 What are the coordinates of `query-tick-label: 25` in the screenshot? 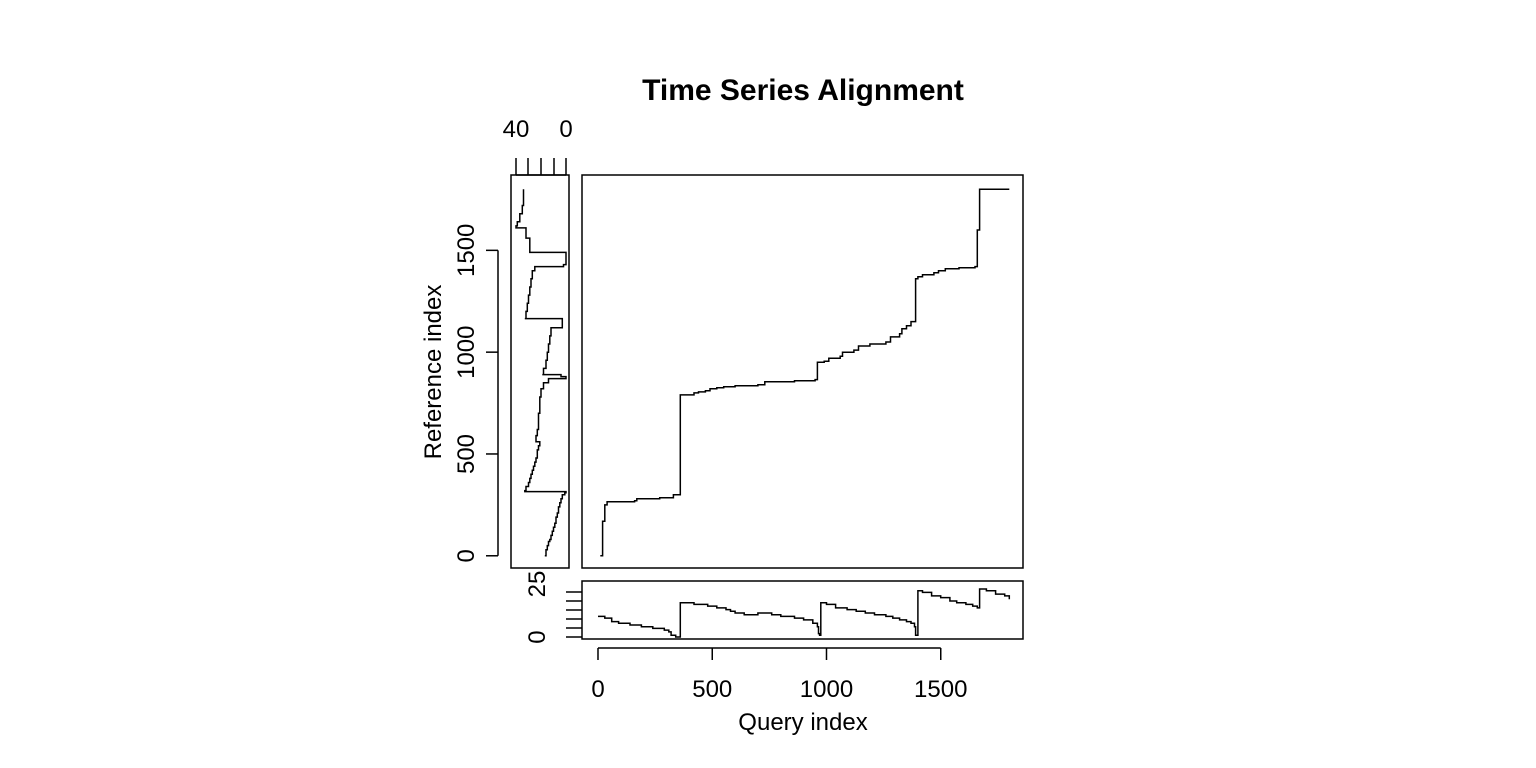 It's located at (537, 584).